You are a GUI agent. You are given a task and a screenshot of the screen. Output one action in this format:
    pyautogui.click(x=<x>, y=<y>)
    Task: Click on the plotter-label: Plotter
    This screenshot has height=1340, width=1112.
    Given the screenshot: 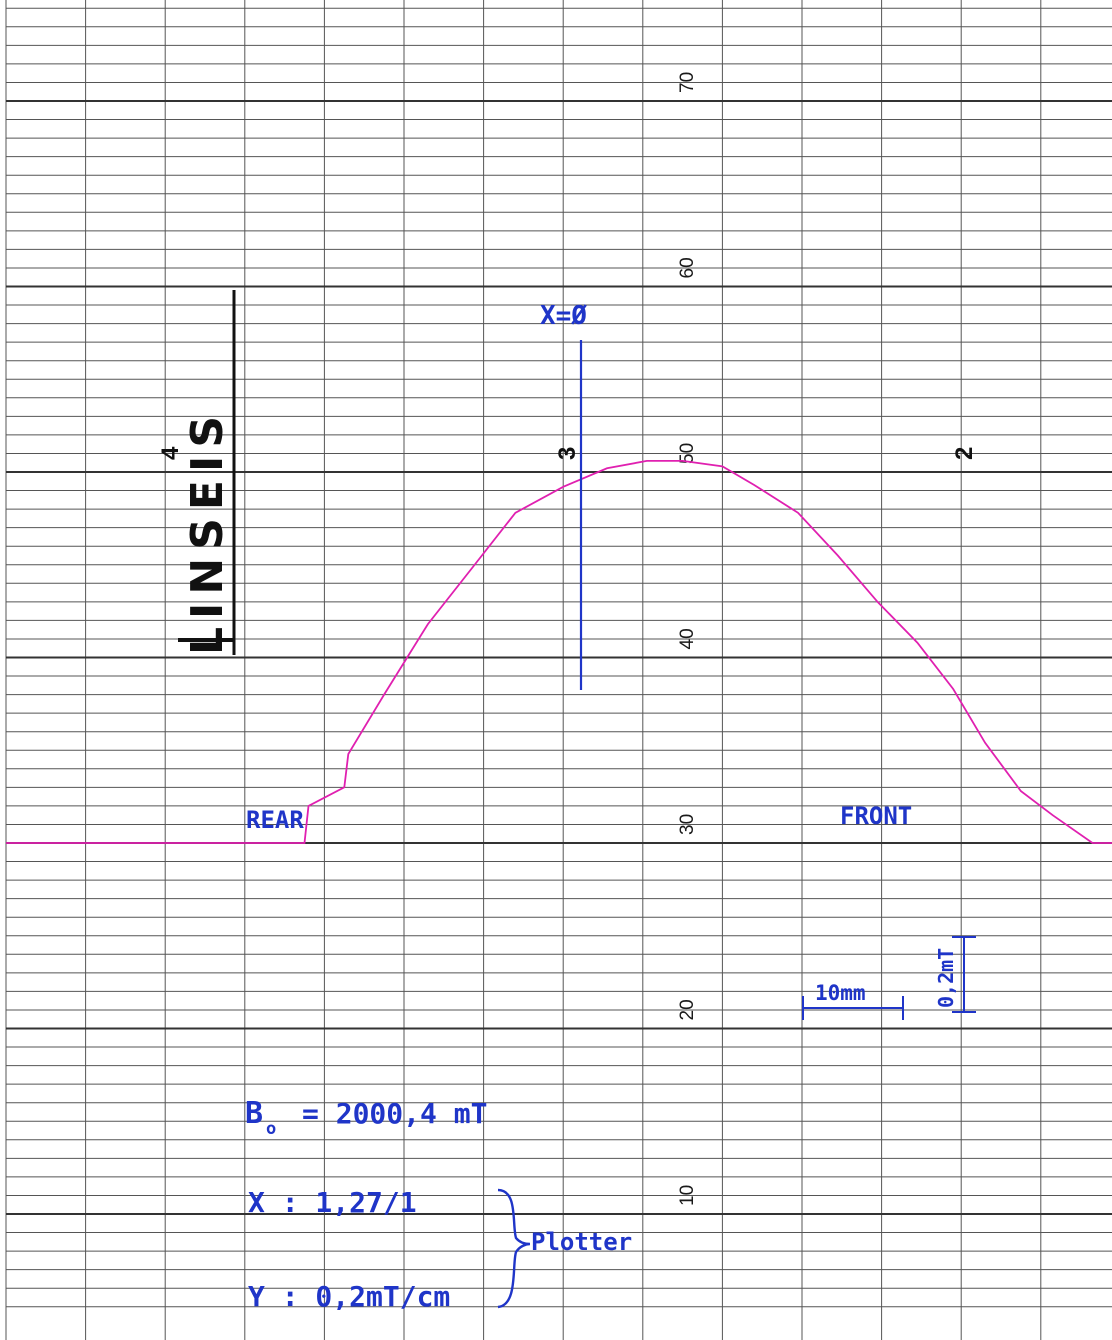 What is the action you would take?
    pyautogui.click(x=581, y=1242)
    